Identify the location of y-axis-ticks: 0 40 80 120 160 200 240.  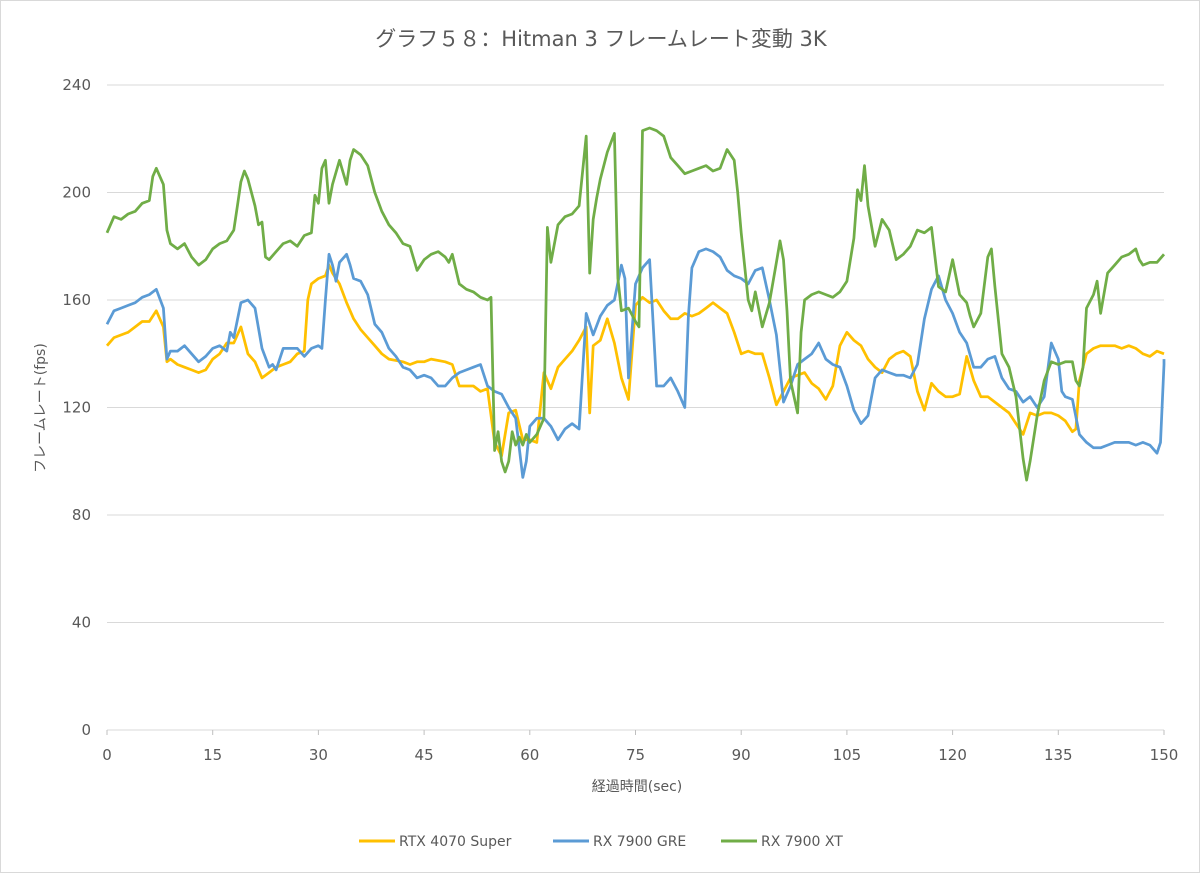
(76, 407).